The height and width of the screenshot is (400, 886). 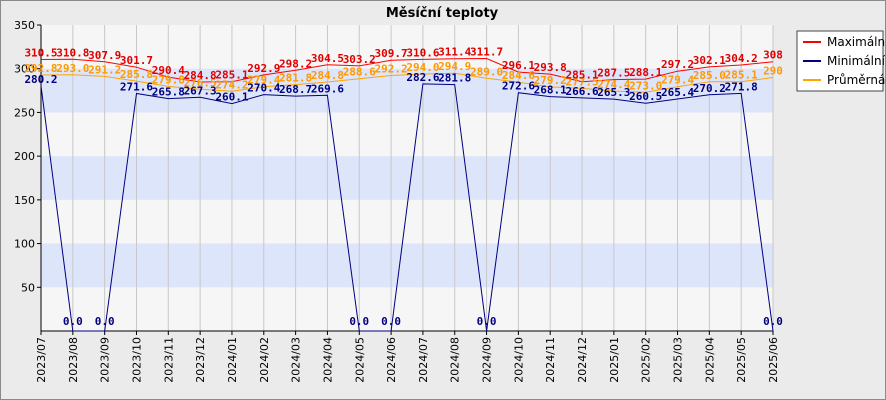 What do you see at coordinates (136, 60) in the screenshot?
I see `data-label: 301.7` at bounding box center [136, 60].